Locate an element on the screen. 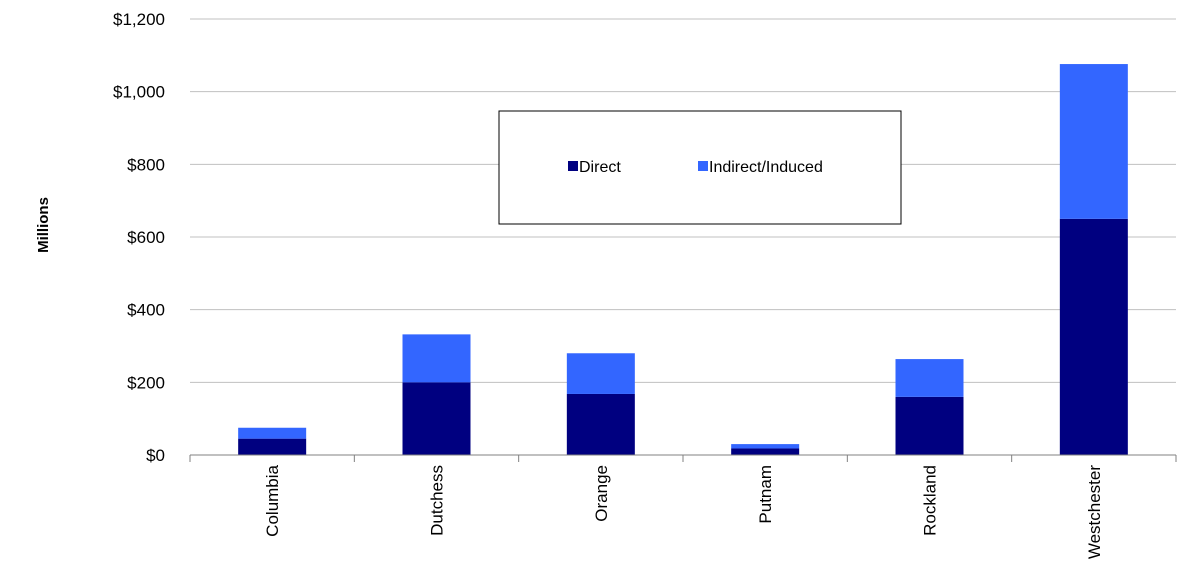 This screenshot has height=587, width=1190. bar-rockland-direct is located at coordinates (929, 425).